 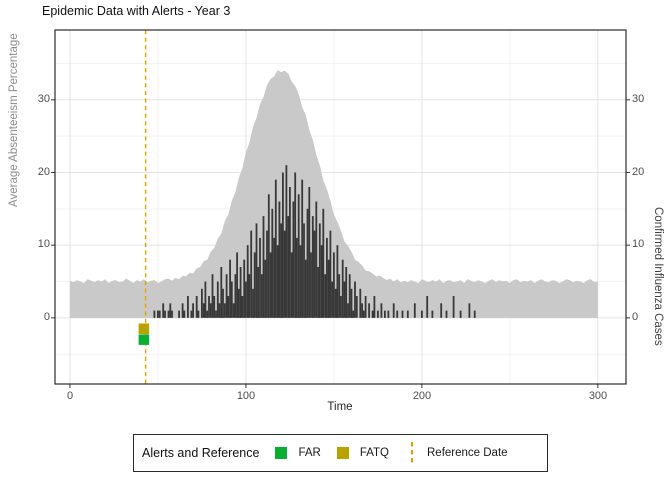 What do you see at coordinates (70, 396) in the screenshot?
I see `x-axis-tick-0: 0` at bounding box center [70, 396].